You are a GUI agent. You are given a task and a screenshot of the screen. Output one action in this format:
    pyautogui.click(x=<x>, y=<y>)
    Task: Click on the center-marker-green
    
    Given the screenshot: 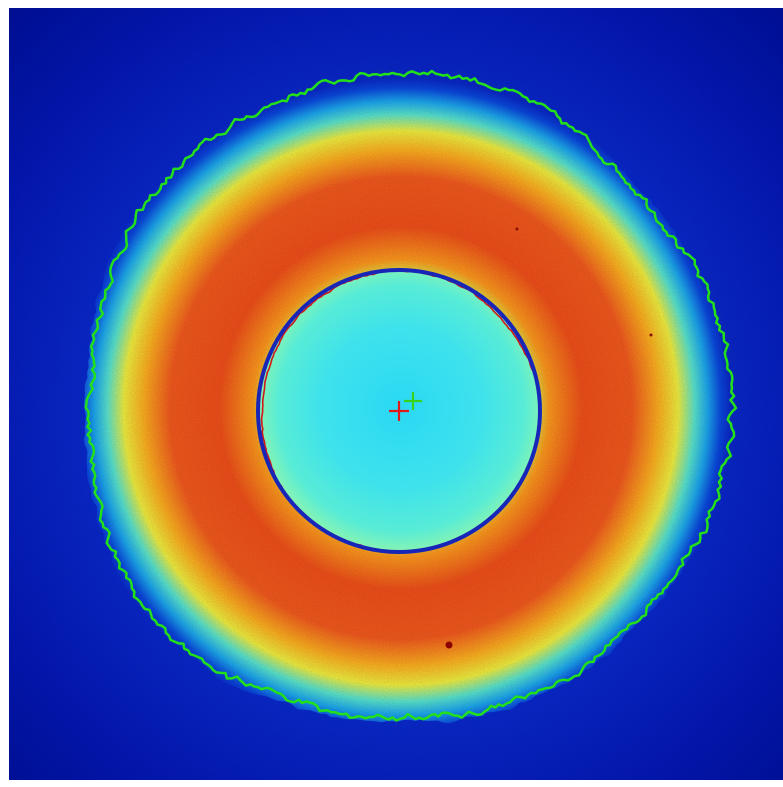 What is the action you would take?
    pyautogui.click(x=413, y=401)
    